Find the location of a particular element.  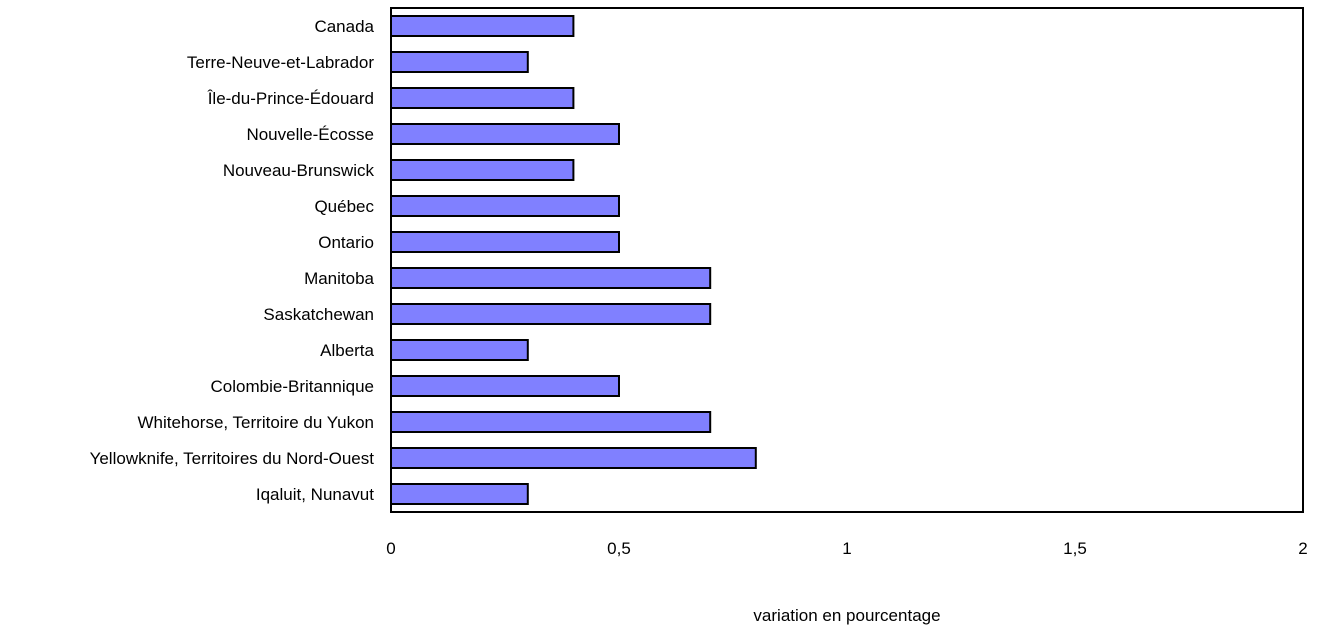

x-tick-label: 1,5 is located at coordinates (1075, 548).